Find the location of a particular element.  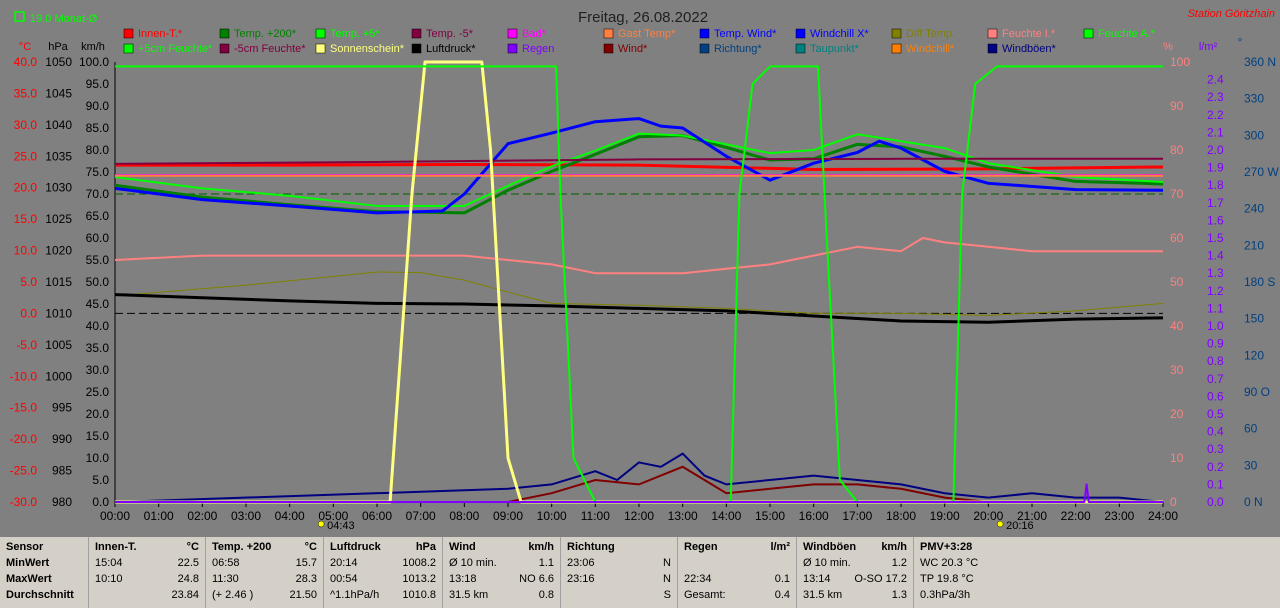

legend-item: Taupunkt* is located at coordinates (835, 49).